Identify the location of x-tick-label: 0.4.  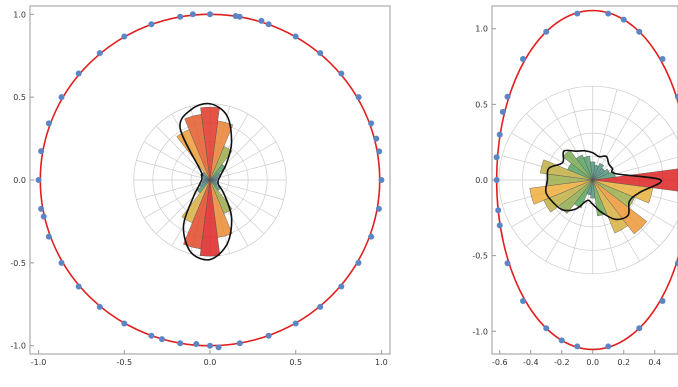
(654, 362).